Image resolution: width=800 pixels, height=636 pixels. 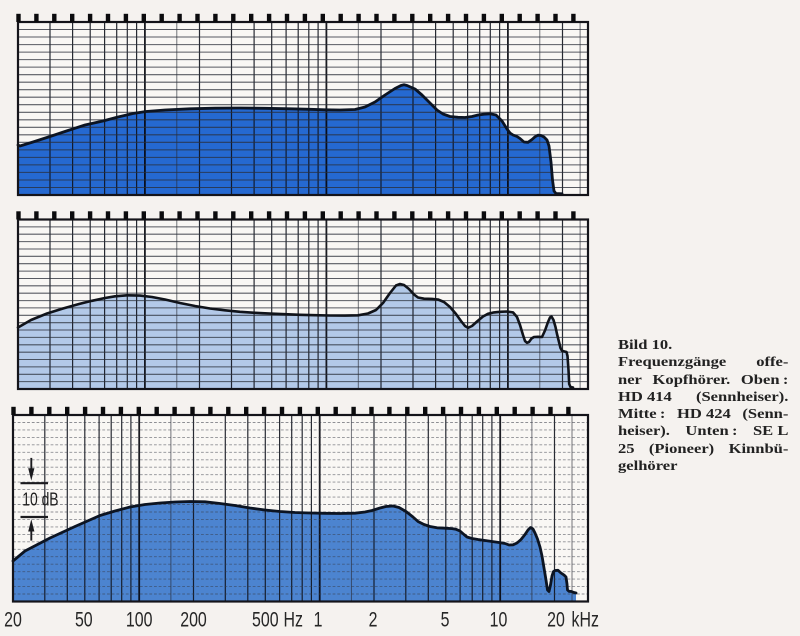 I want to click on svg-text: 100, so click(x=139, y=620).